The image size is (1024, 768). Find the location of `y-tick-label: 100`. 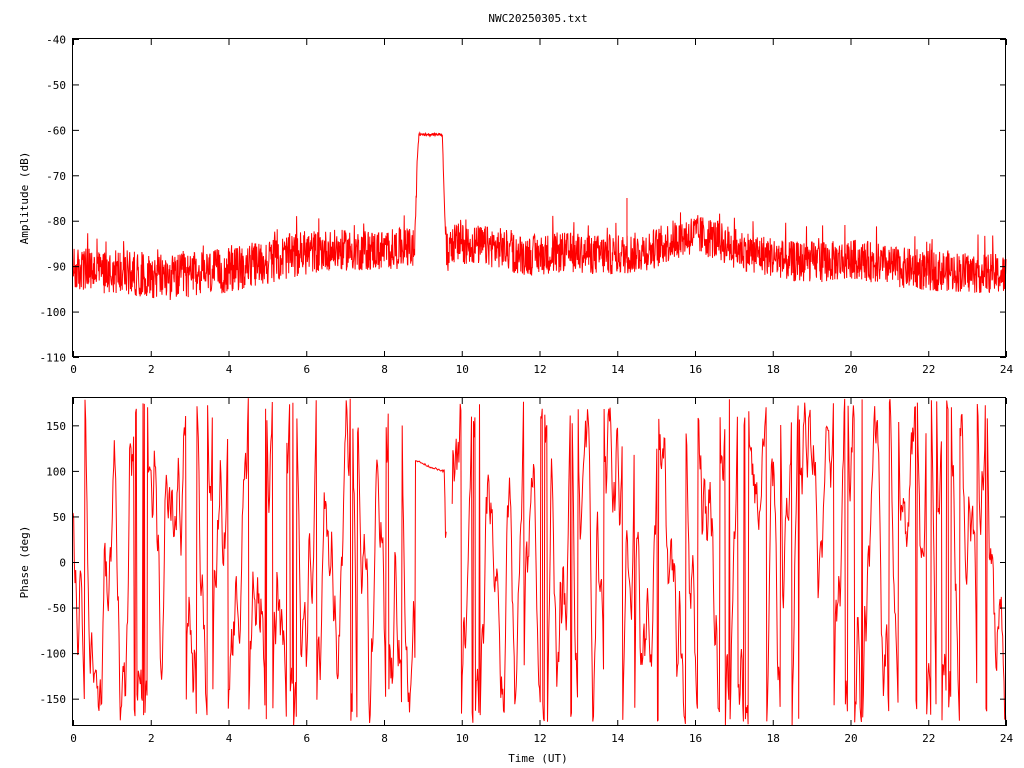

y-tick-label: 100 is located at coordinates (56, 471).